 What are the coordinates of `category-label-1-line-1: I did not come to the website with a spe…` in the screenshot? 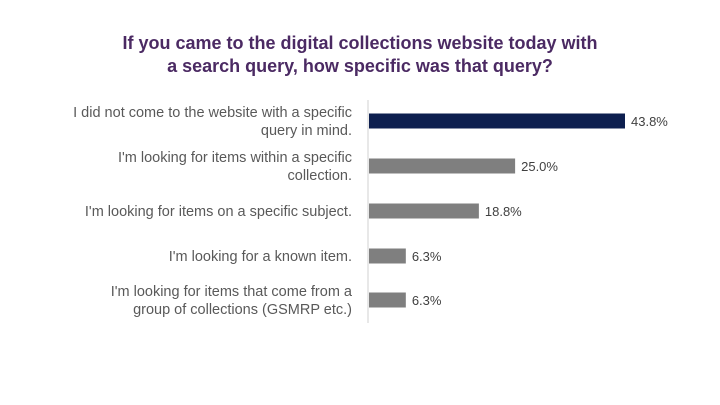 It's located at (212, 113).